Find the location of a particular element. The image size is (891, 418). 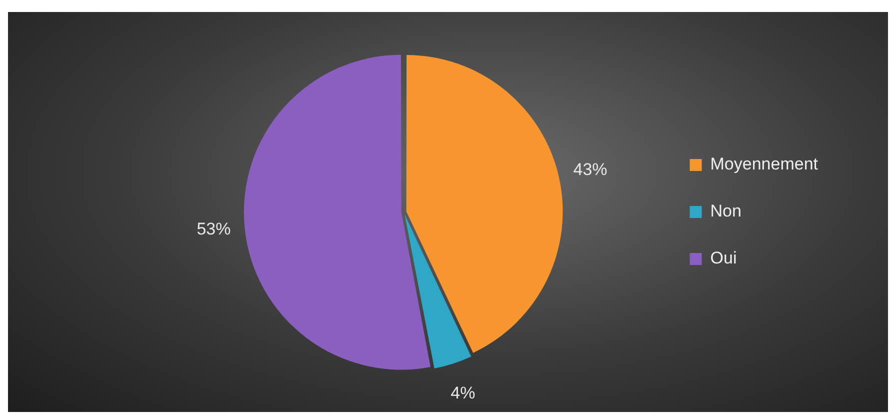

data-label: 4% is located at coordinates (463, 392).